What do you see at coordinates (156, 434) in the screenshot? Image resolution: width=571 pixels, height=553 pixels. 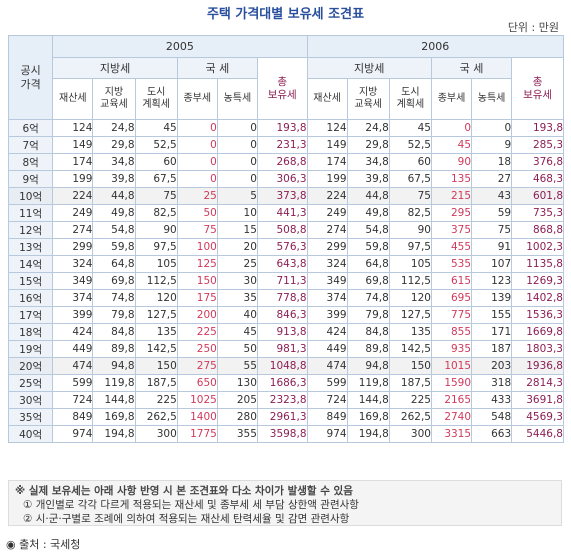 I see `value-cell: 300` at bounding box center [156, 434].